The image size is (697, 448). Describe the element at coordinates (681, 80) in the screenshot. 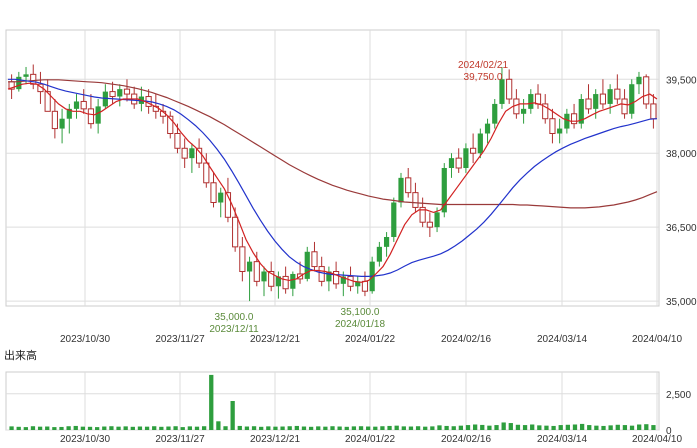

I see `price-y-tick-label: 39,500` at that location.